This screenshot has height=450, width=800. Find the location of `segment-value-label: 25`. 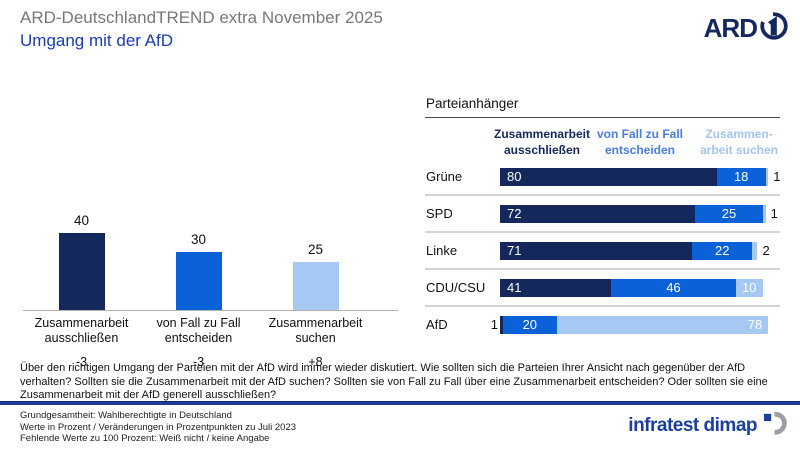

segment-value-label: 25 is located at coordinates (729, 213).